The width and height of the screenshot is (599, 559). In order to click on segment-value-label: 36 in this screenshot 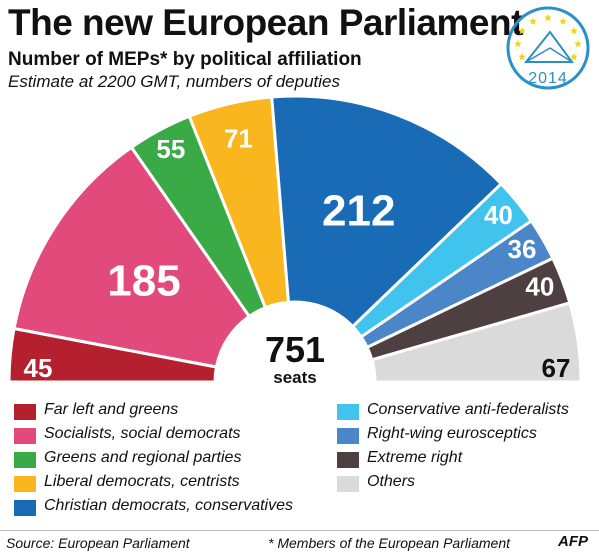, I will do `click(522, 249)`.